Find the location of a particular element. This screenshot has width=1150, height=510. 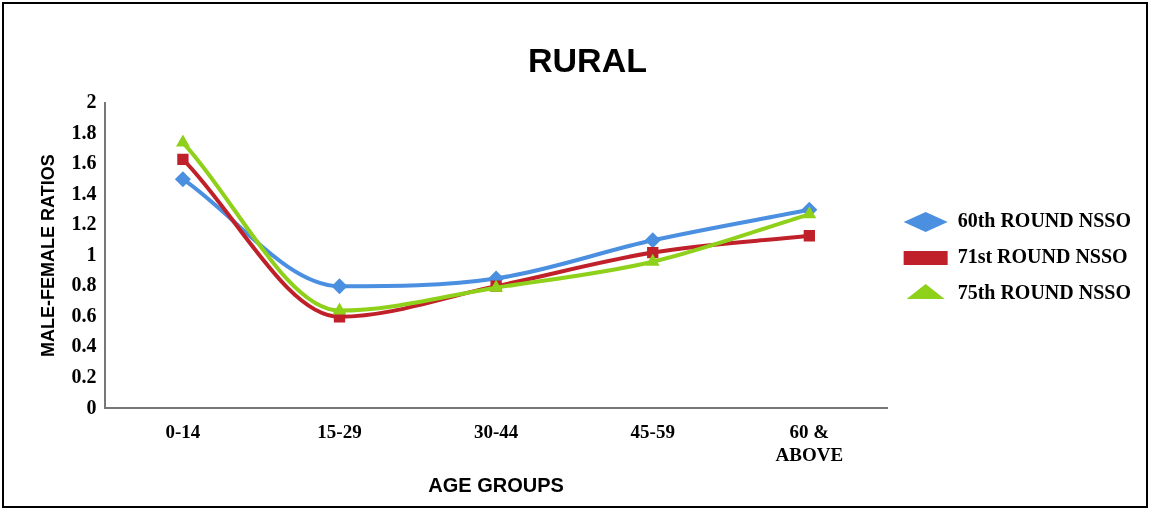

y-tick-label: 0.2 is located at coordinates (84, 376).